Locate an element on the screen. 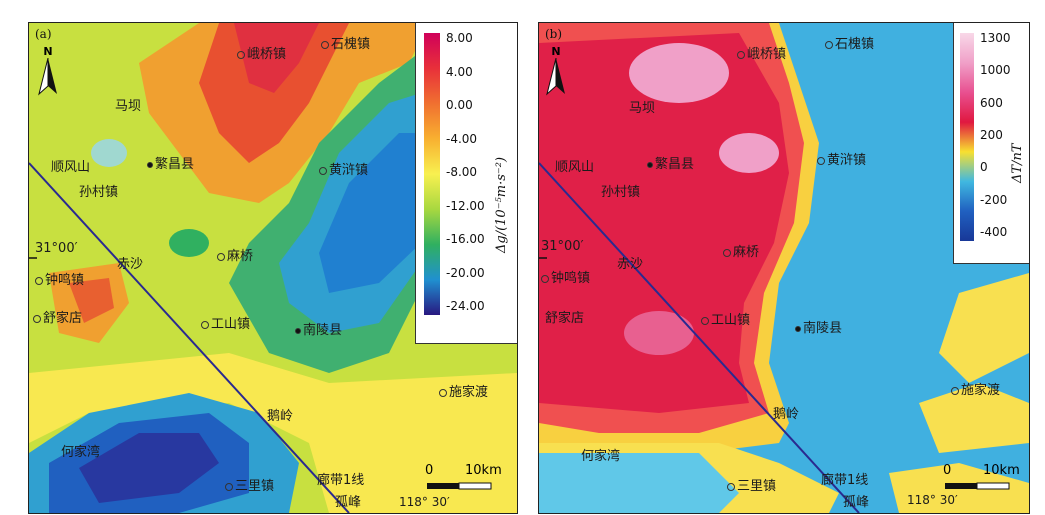 The image size is (1045, 515). panel-a-label: (a) is located at coordinates (43, 34).